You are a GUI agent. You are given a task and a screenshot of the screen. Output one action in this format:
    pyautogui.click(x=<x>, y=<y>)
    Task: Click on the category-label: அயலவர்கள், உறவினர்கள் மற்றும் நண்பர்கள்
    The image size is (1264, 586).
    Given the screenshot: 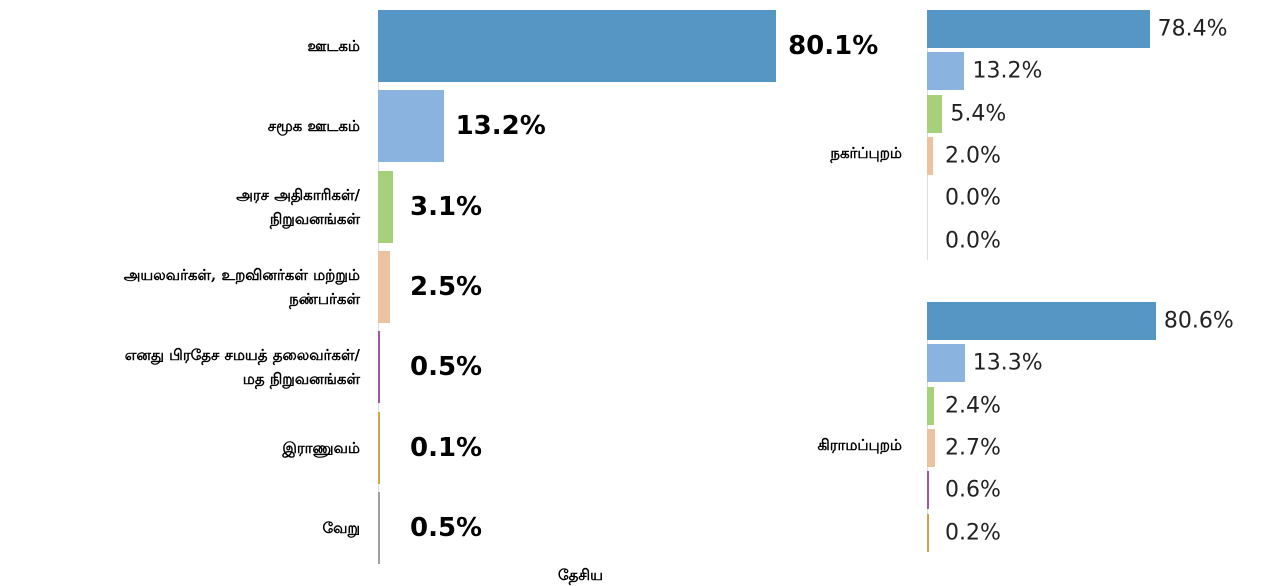 What is the action you would take?
    pyautogui.click(x=241, y=286)
    